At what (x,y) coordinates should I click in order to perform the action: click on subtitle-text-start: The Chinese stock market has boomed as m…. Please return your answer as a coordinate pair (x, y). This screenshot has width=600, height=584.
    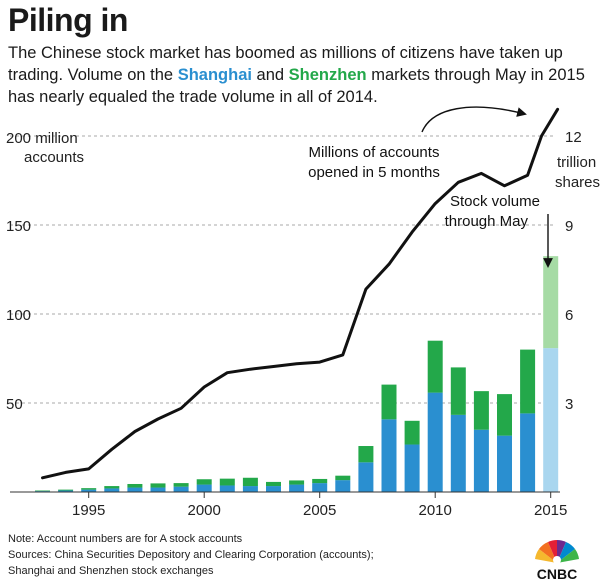
    Looking at the image, I should click on (285, 64).